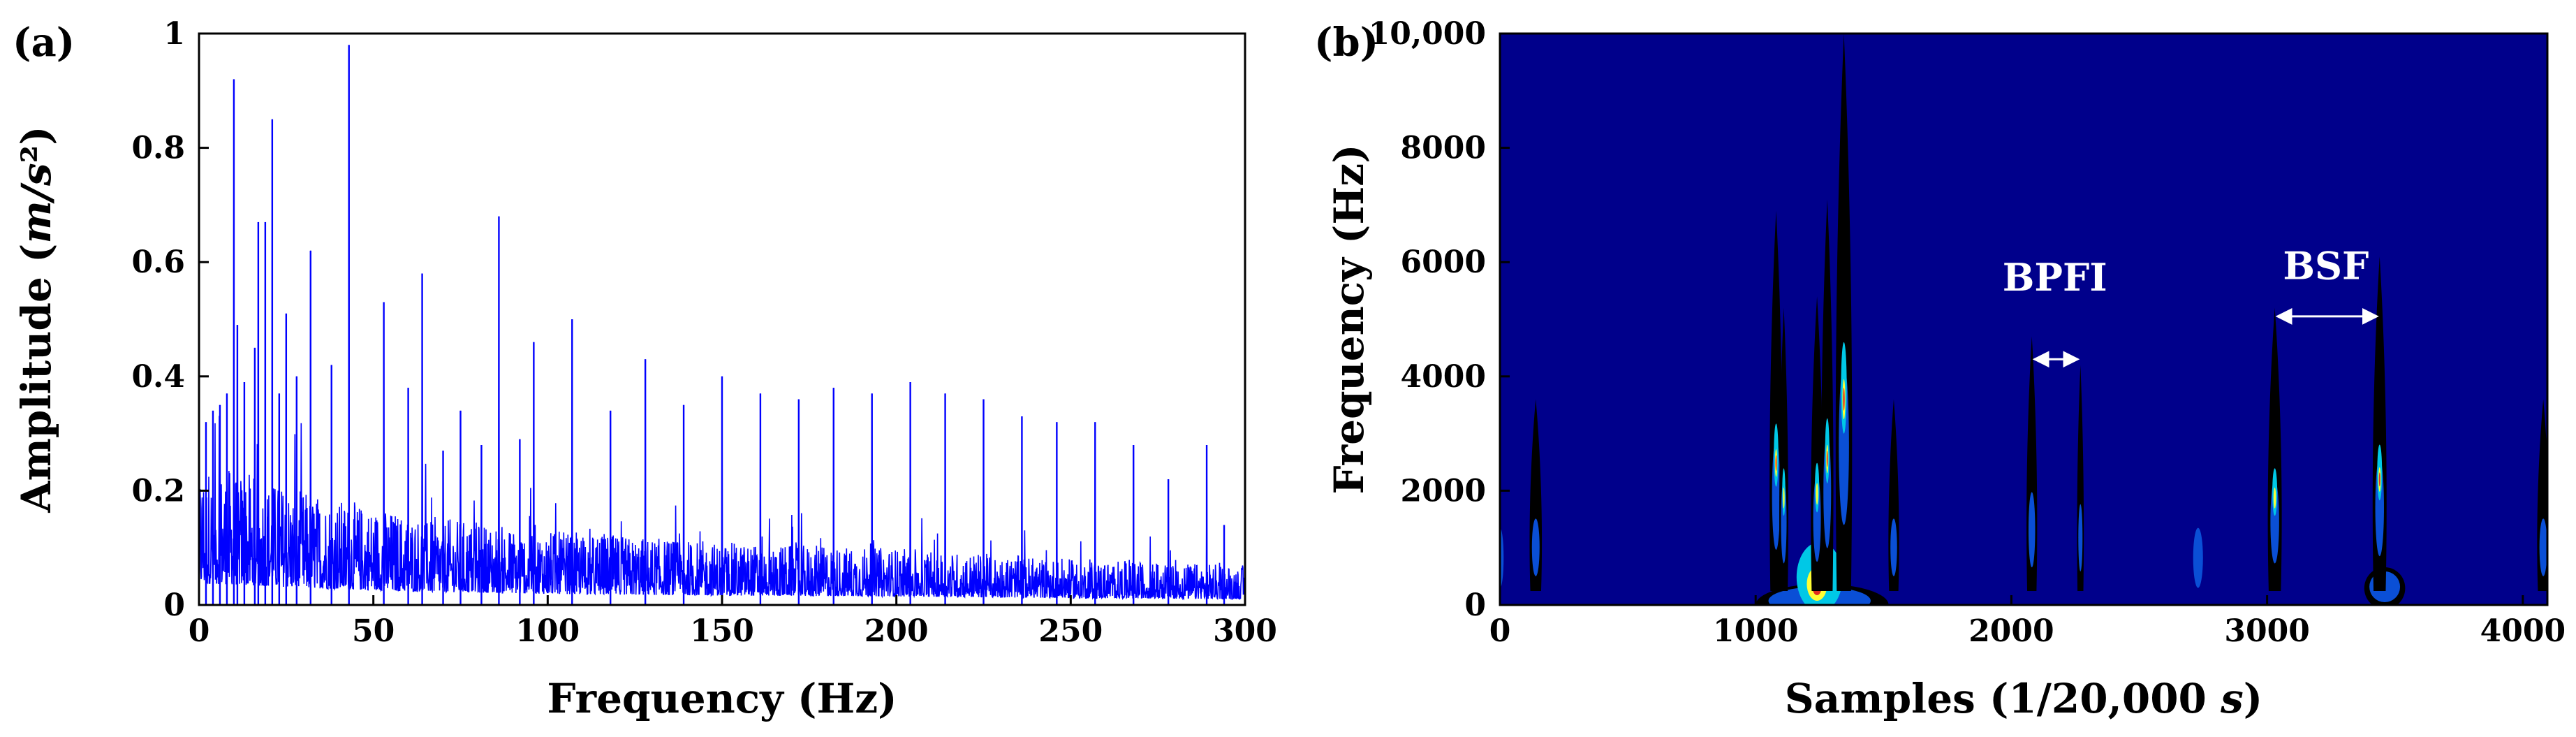 This screenshot has height=737, width=2576. Describe the element at coordinates (1245, 631) in the screenshot. I see `x-tick-label: 300` at that location.